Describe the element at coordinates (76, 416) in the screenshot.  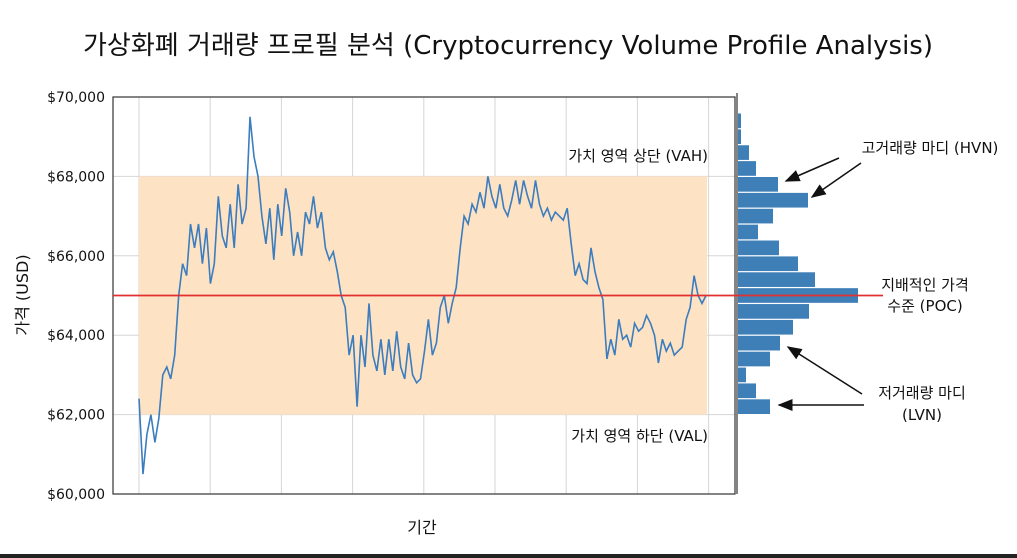
I see `y-tick-label: $62,000` at that location.